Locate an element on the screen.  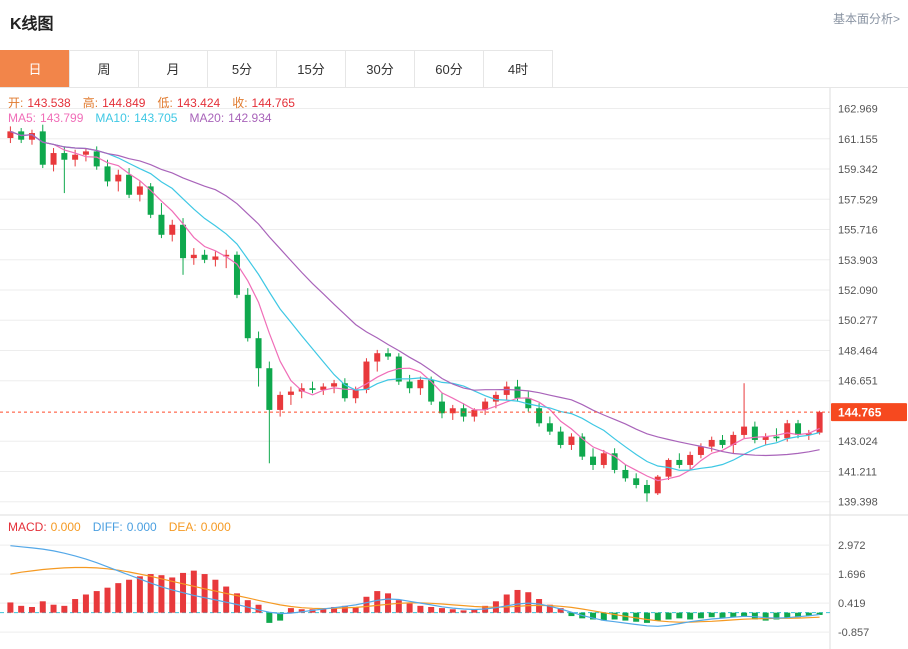
macd-axis-label: -0.857 is located at coordinates (853, 633).